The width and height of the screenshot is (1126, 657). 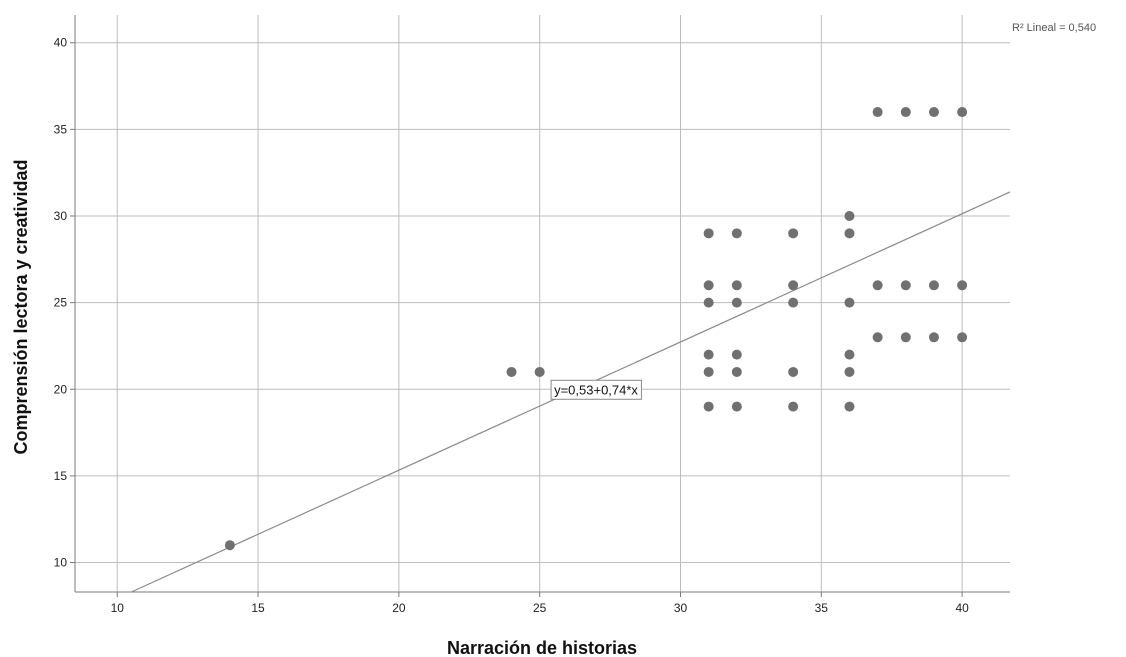 What do you see at coordinates (1054, 28) in the screenshot?
I see `r-squared-label: R² Lineal = 0,540` at bounding box center [1054, 28].